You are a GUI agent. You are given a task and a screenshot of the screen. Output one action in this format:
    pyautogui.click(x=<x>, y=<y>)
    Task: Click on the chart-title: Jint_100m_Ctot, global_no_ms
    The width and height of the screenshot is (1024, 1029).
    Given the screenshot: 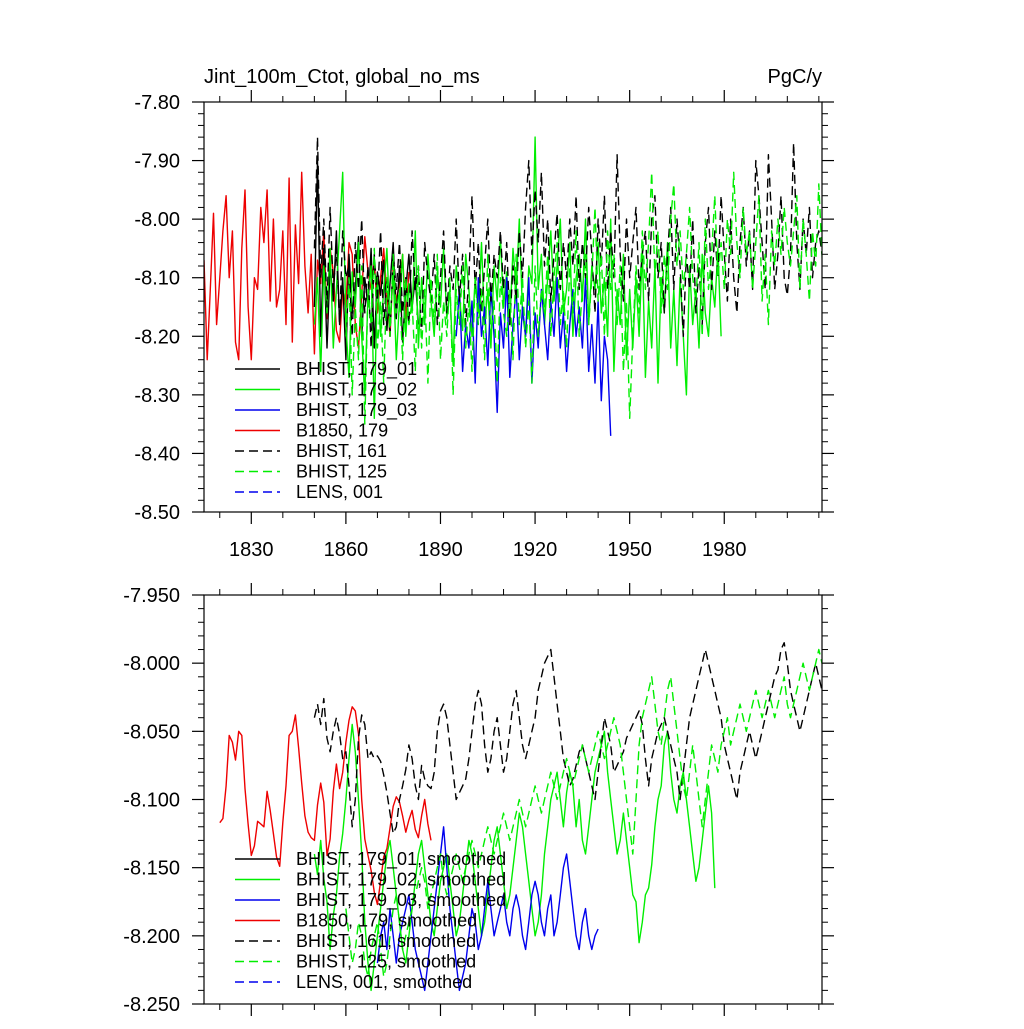 What is the action you would take?
    pyautogui.click(x=342, y=77)
    